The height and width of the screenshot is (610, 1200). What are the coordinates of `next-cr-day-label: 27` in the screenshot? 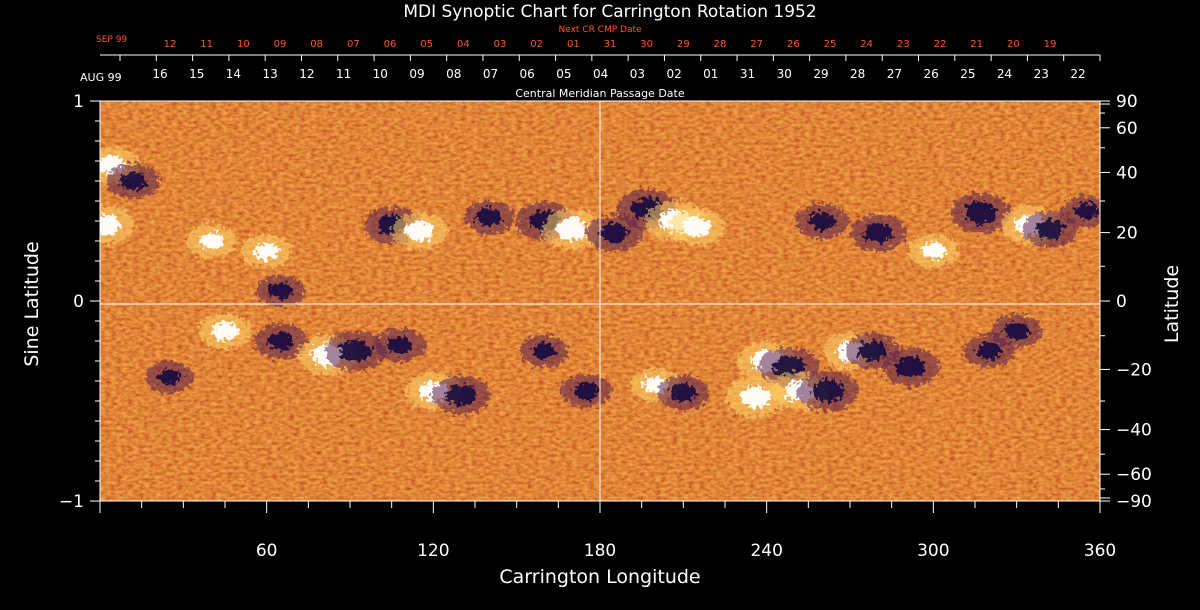 It's located at (756, 44).